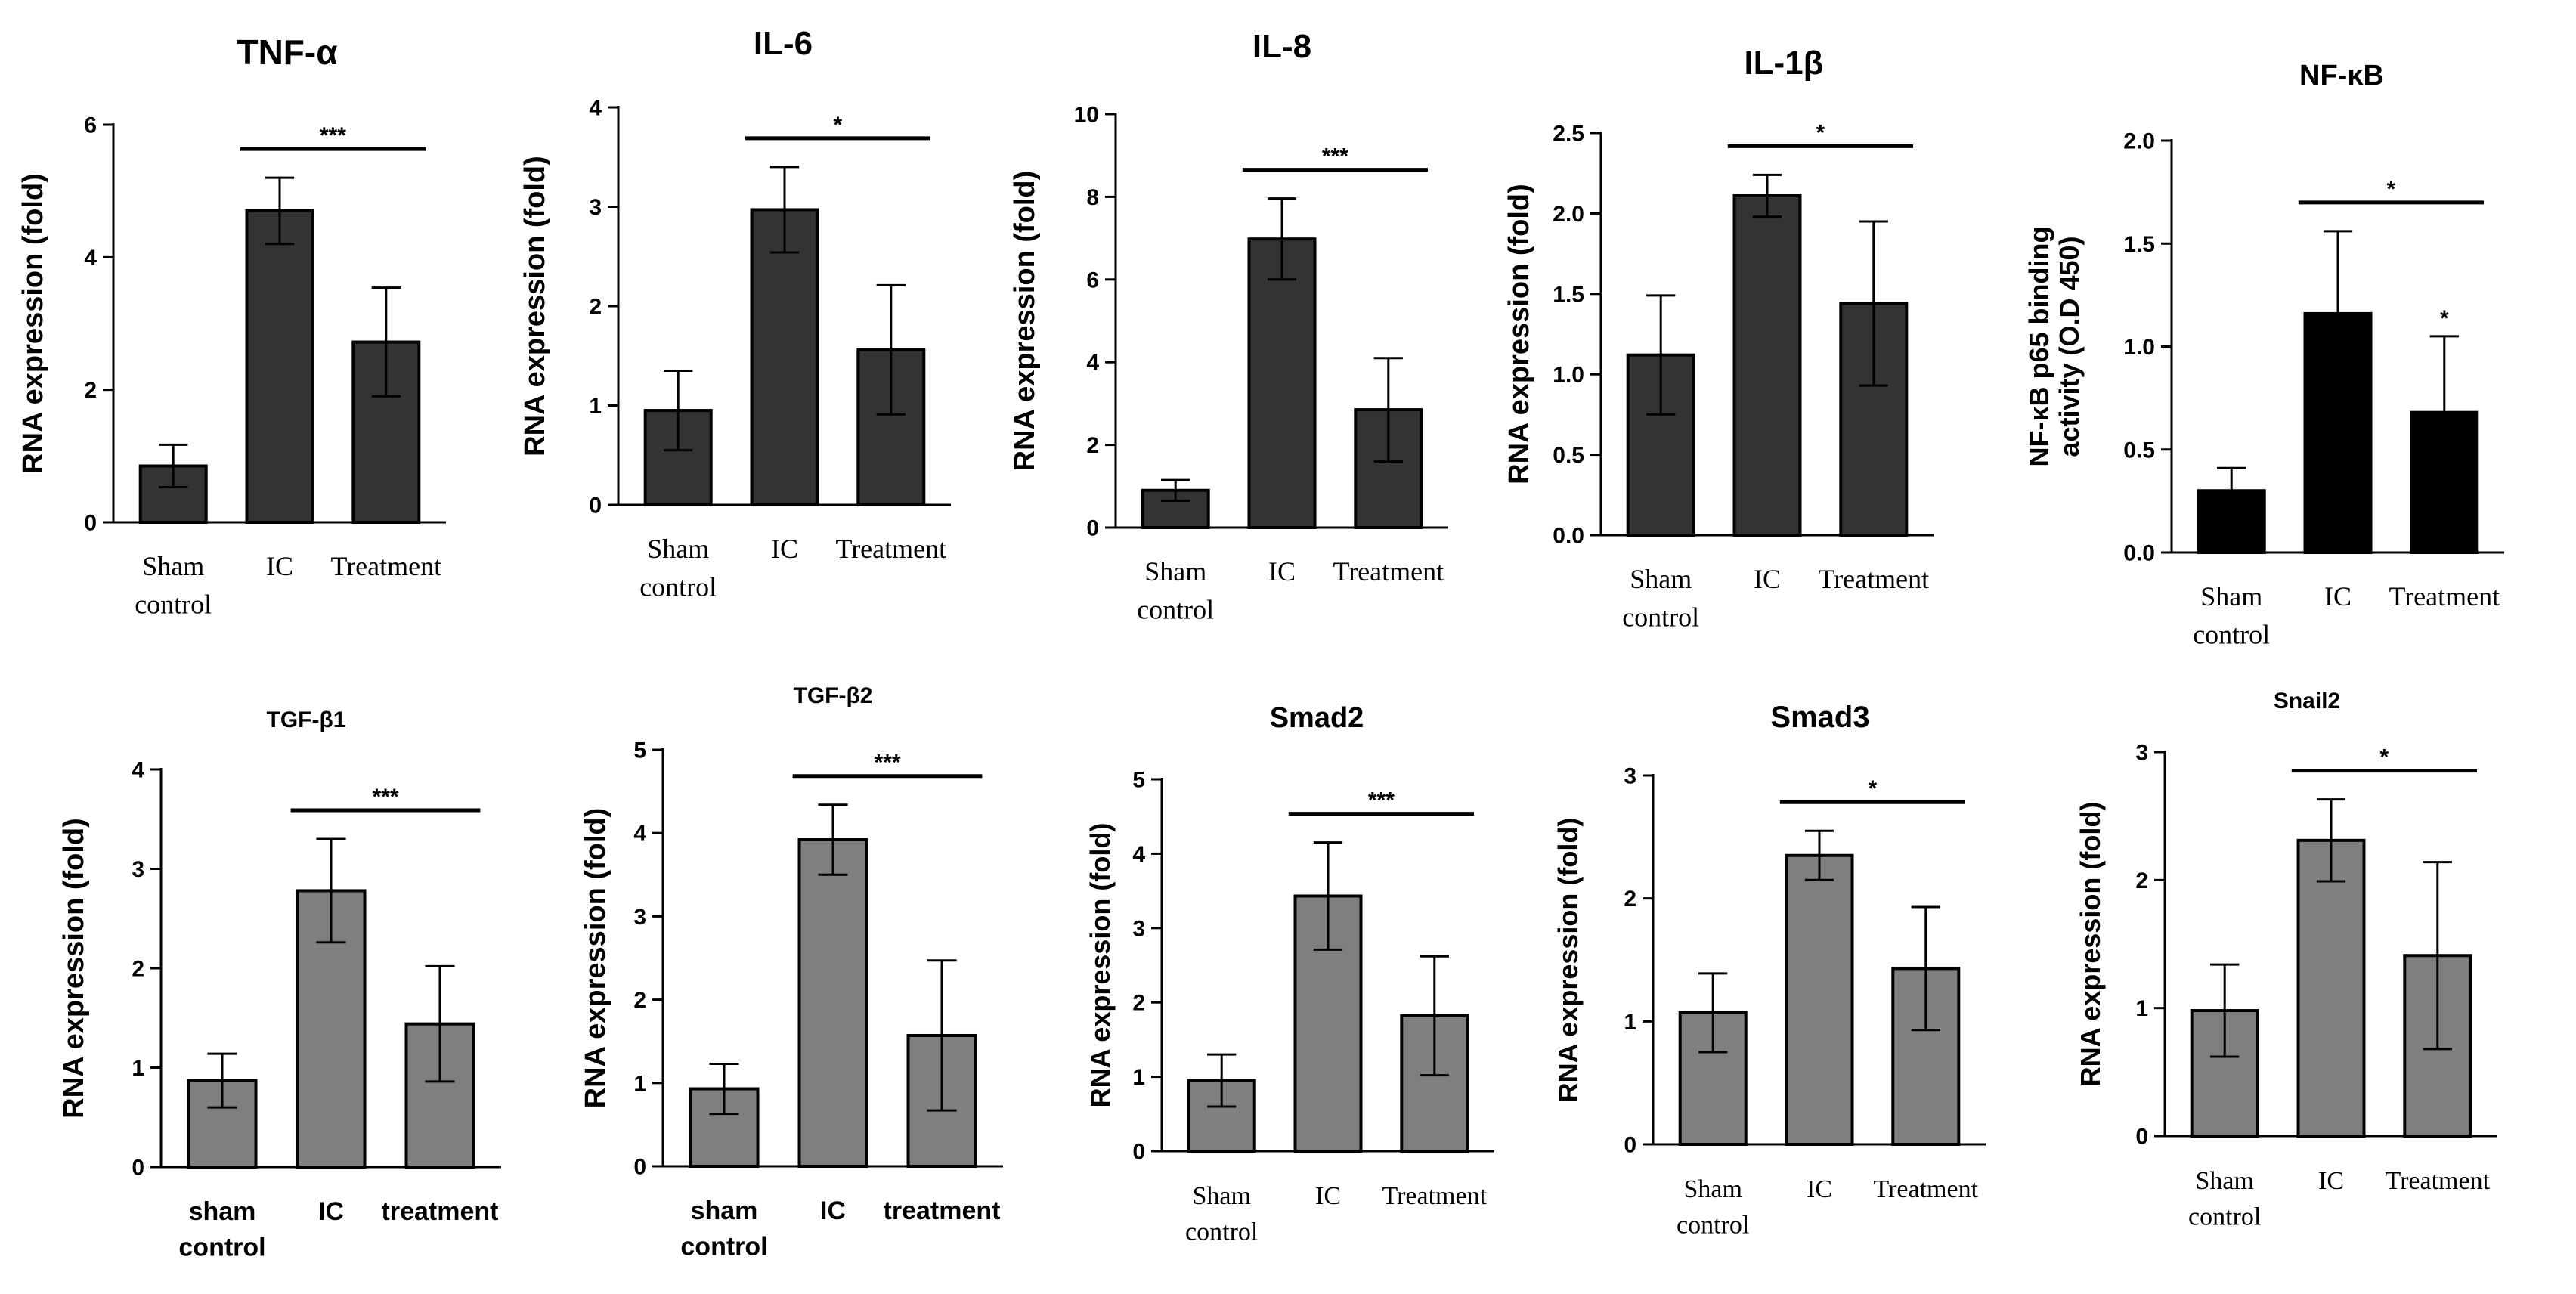  Describe the element at coordinates (1317, 718) in the screenshot. I see `chart-title: Smad2` at that location.